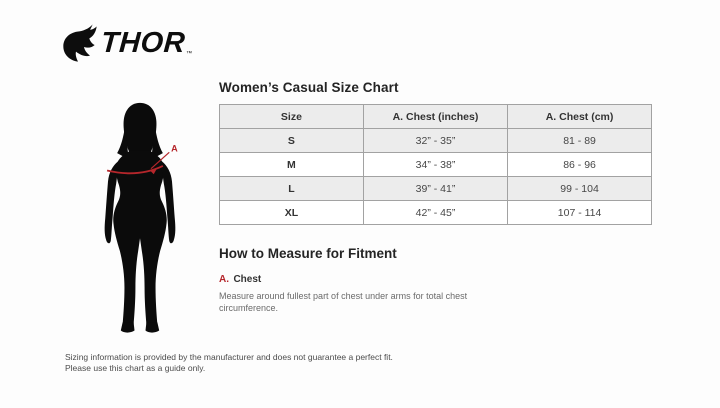  I want to click on brand-logo-text: THOR, so click(143, 43).